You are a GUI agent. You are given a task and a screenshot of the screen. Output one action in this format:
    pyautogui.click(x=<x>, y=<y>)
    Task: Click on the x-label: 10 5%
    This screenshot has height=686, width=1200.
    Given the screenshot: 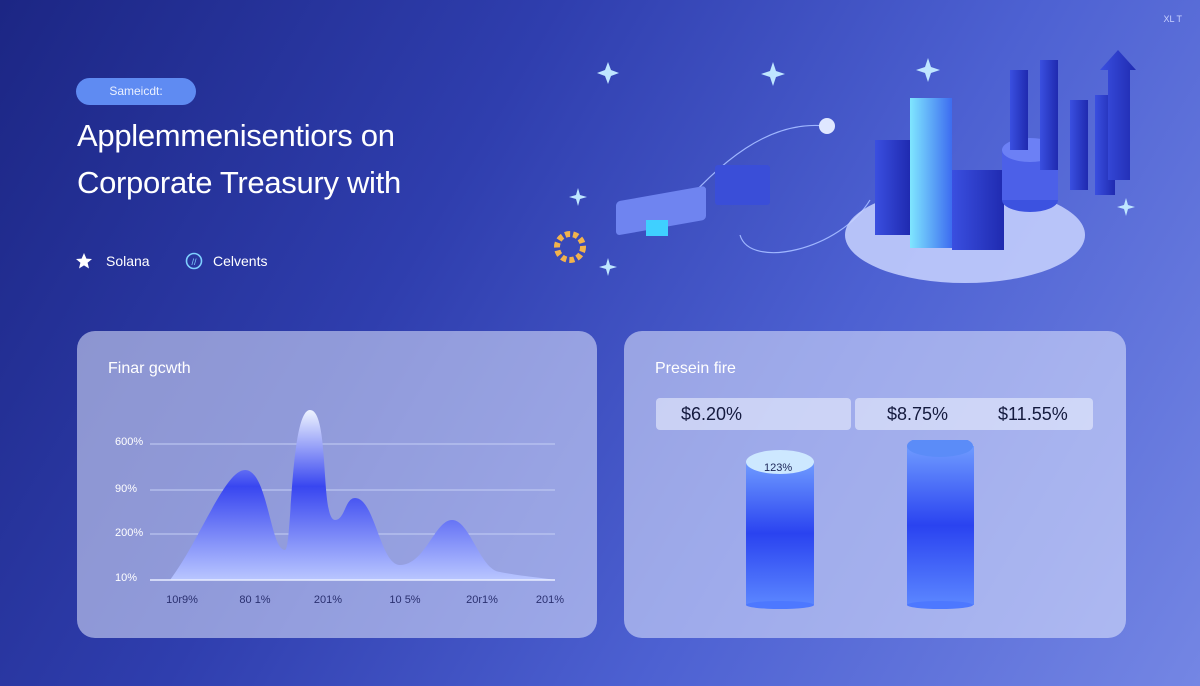 What is the action you would take?
    pyautogui.click(x=405, y=600)
    